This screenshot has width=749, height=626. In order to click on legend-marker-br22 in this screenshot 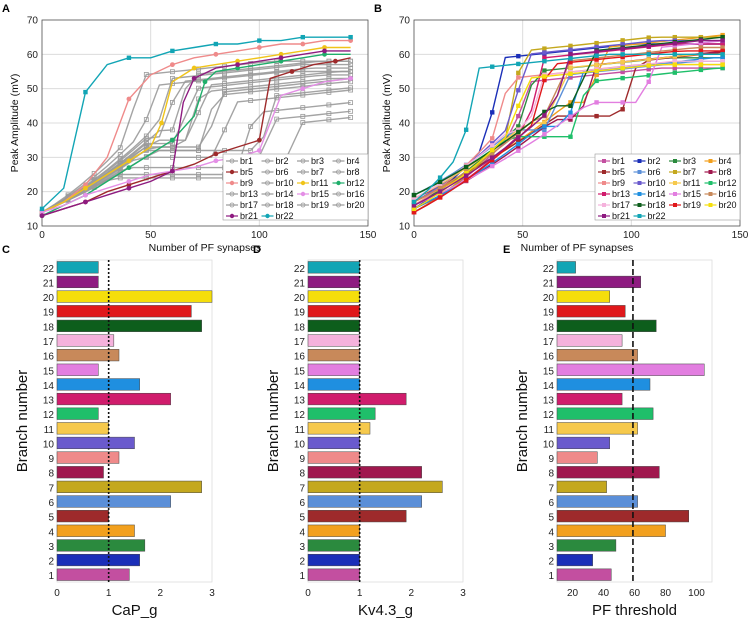, I will do `click(267, 216)`.